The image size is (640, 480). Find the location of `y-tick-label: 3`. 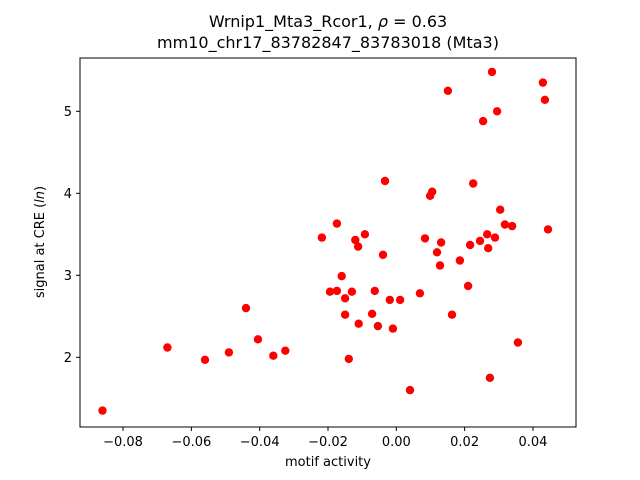

y-tick-label: 3 is located at coordinates (68, 276).